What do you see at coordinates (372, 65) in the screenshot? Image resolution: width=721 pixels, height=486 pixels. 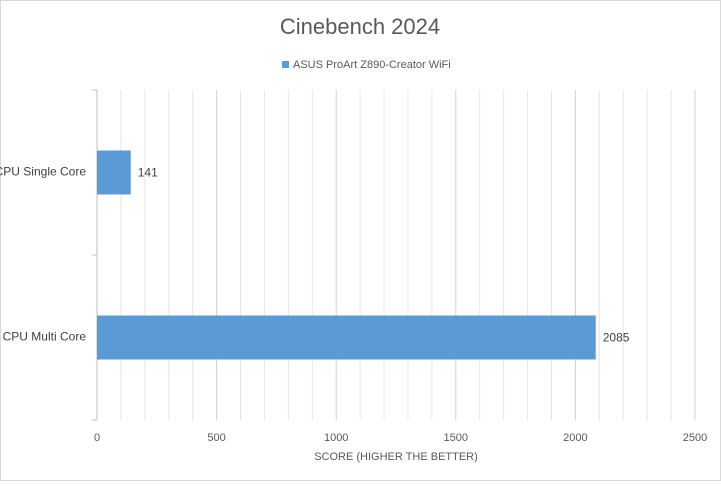 I see `legend-label: ASUS ProArt Z890-Creator WiFi` at bounding box center [372, 65].